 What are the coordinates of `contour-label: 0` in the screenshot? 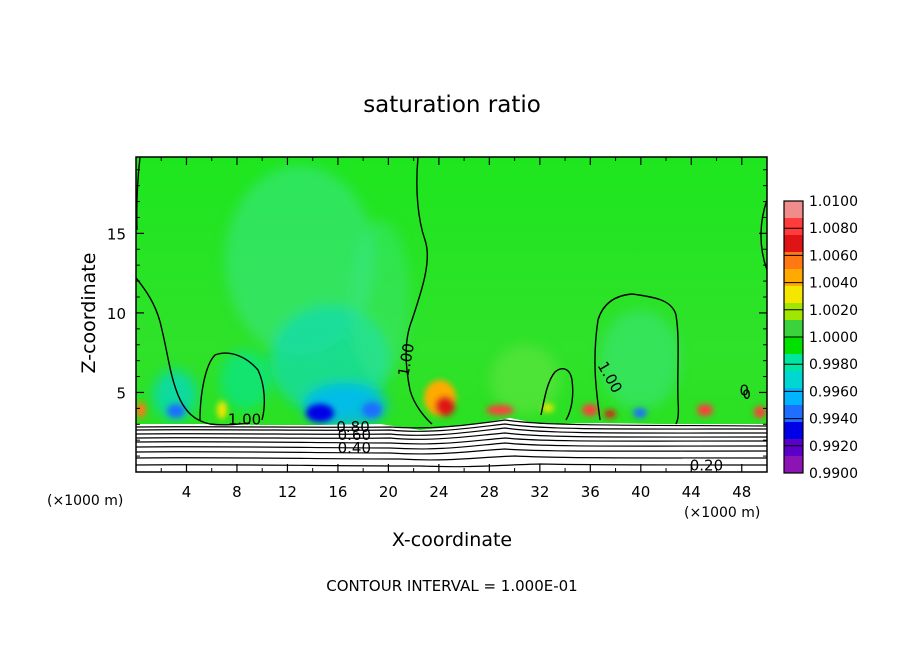 It's located at (745, 391).